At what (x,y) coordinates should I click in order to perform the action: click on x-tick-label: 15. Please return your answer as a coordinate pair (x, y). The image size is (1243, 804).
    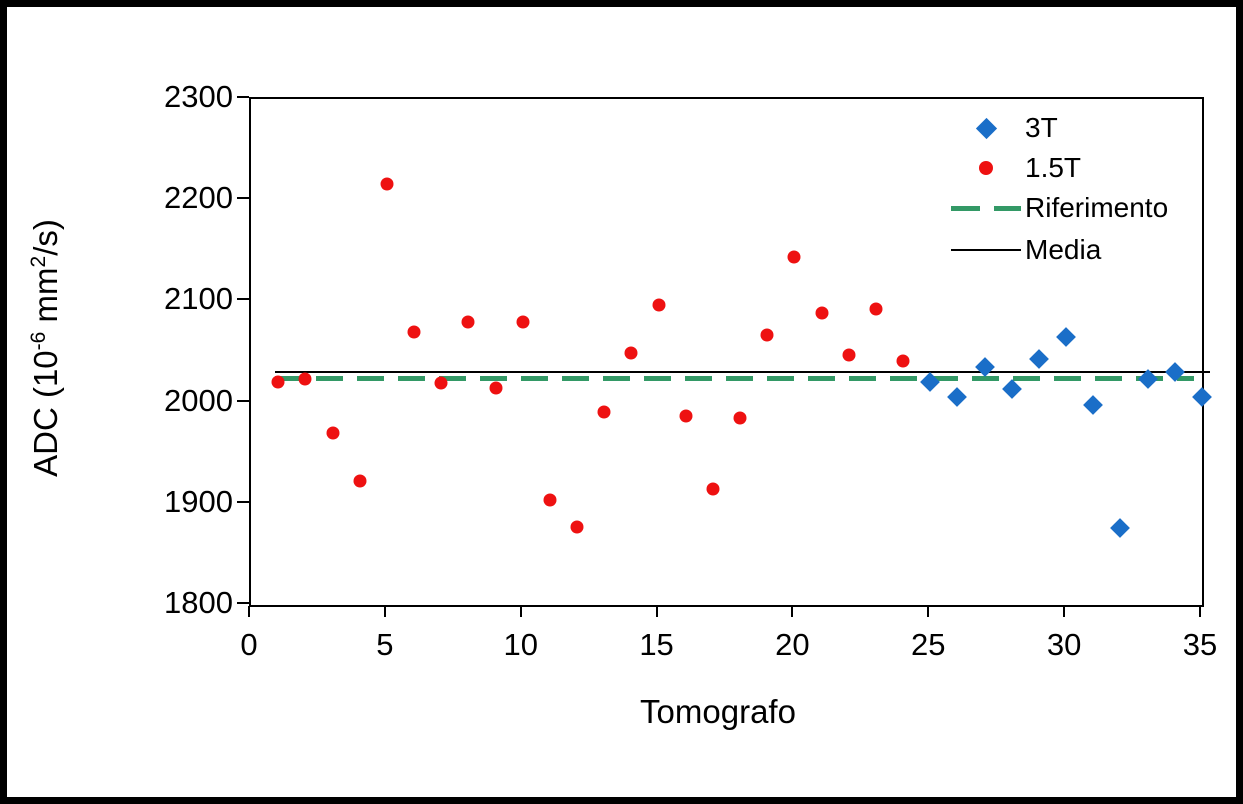
    Looking at the image, I should click on (656, 644).